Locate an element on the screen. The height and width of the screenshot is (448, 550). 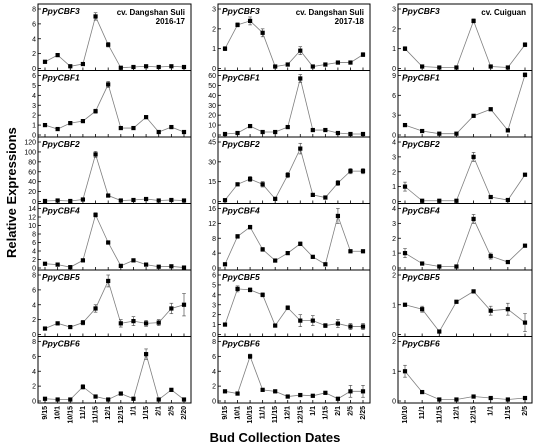
panel-ppycbf2-col2: 0 1 2 3 4 PpyCBF2 is located at coordinates (462, 171).